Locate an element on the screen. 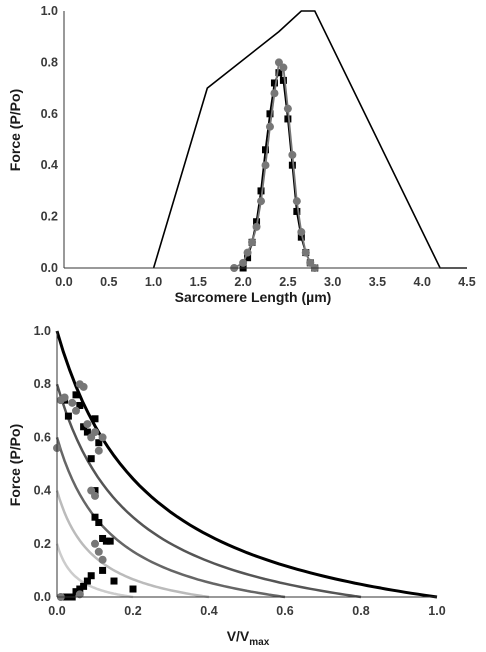 The image size is (486, 652). x-tick-label: 1.5 is located at coordinates (198, 282).